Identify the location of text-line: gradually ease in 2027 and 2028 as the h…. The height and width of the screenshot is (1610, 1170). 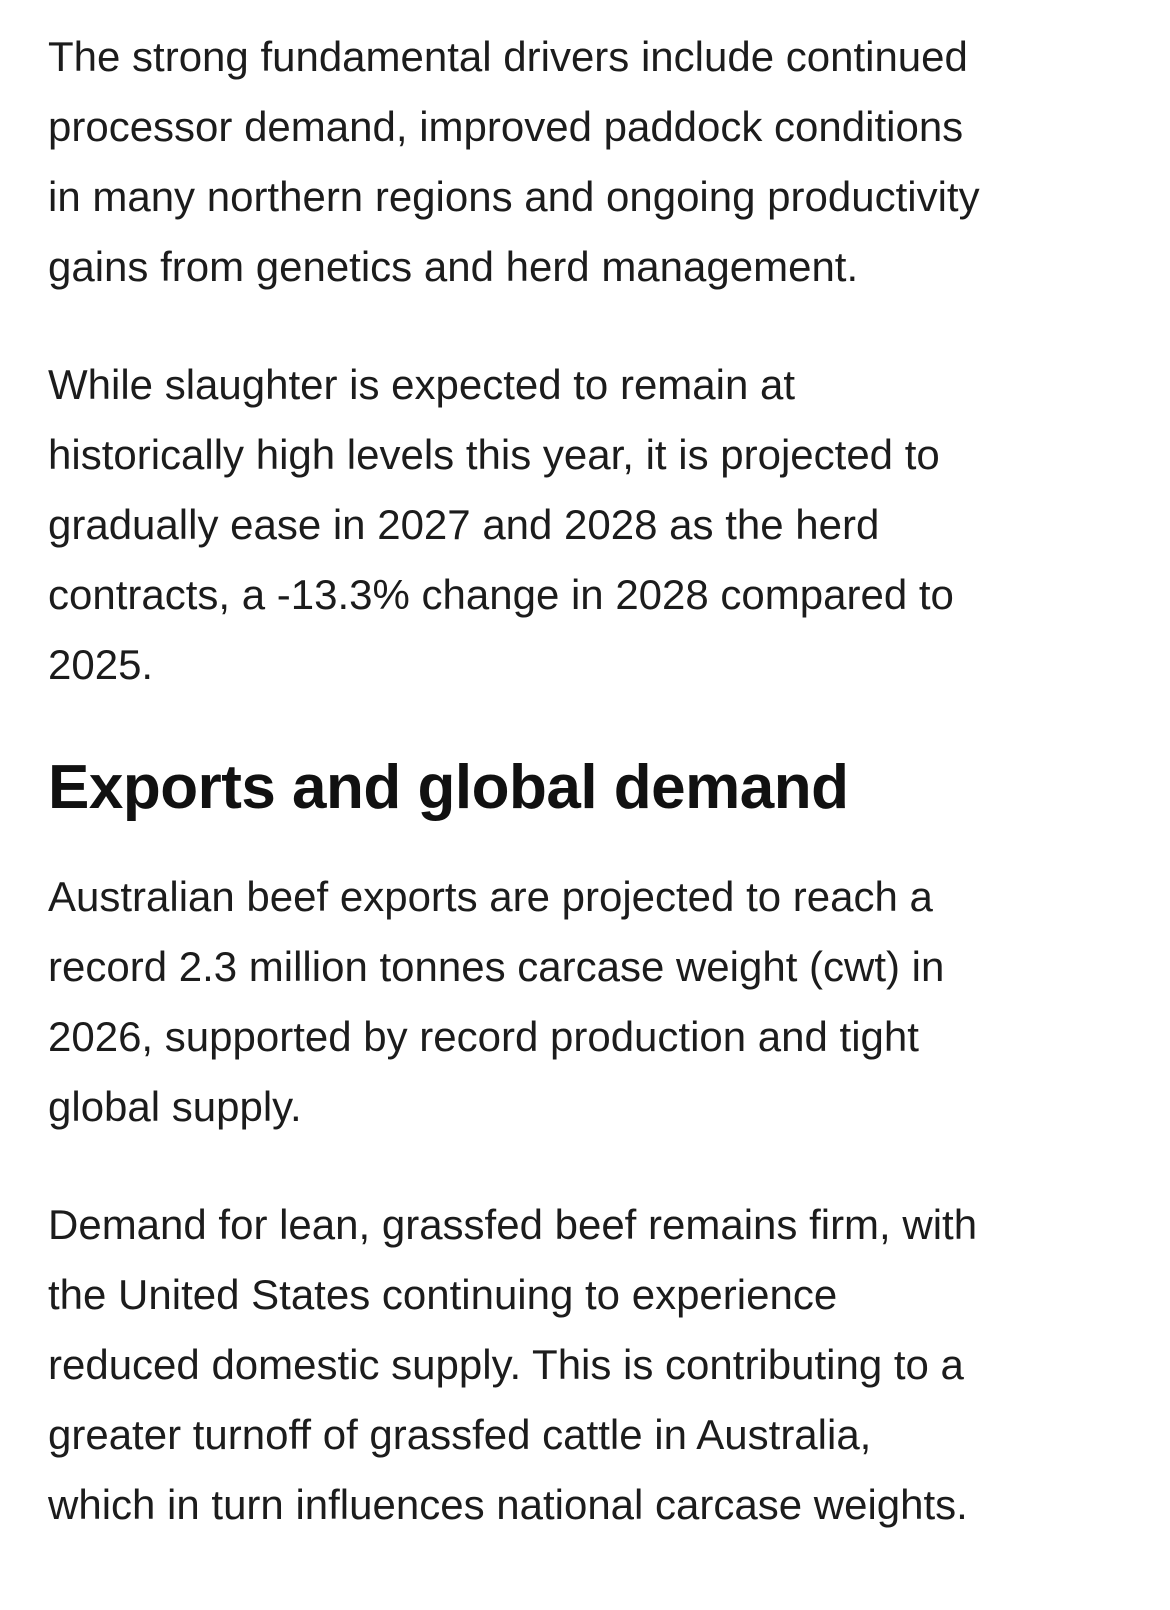
(464, 524).